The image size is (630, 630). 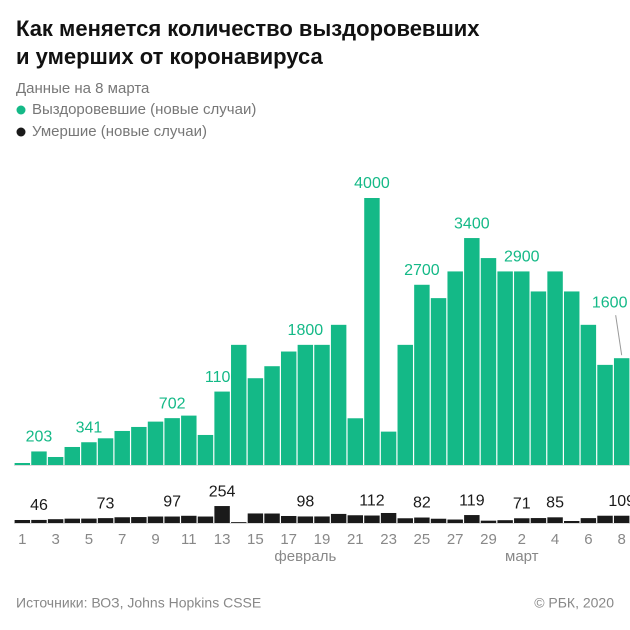 I want to click on value-label: 702, so click(x=172, y=403).